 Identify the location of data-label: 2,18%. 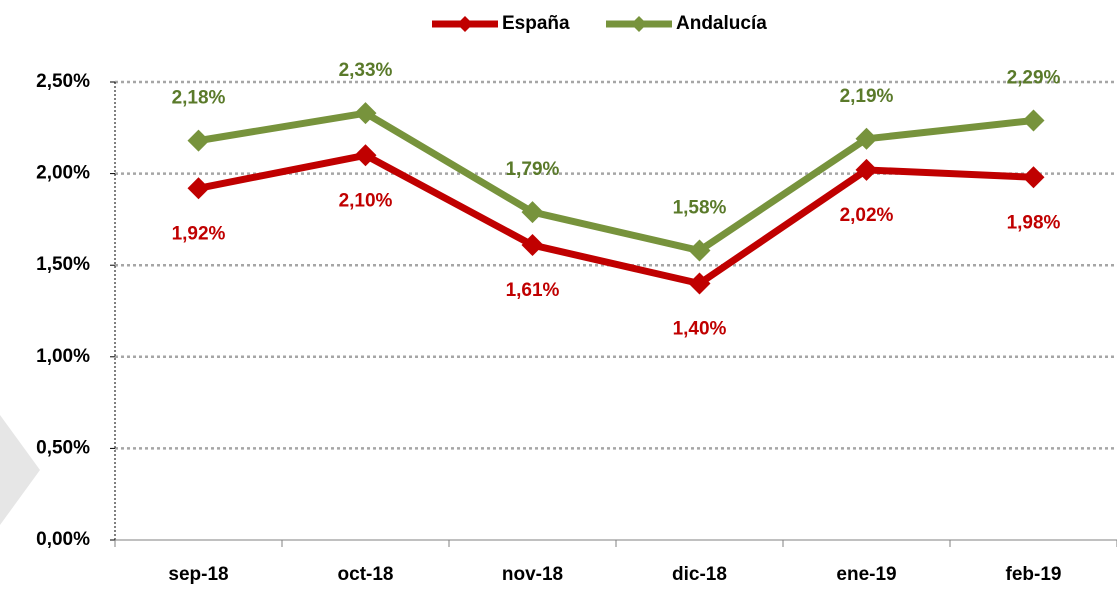
(199, 98).